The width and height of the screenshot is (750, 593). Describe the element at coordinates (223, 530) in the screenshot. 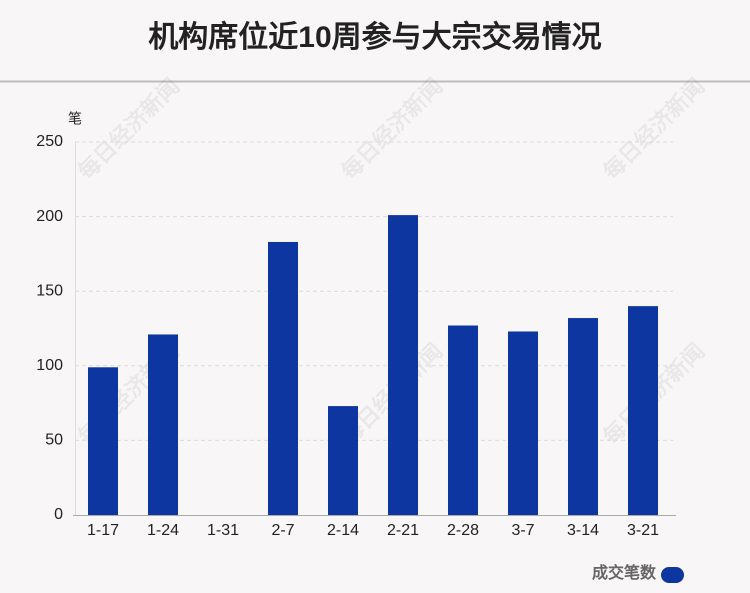

I see `x-tick-label: 1-31` at that location.